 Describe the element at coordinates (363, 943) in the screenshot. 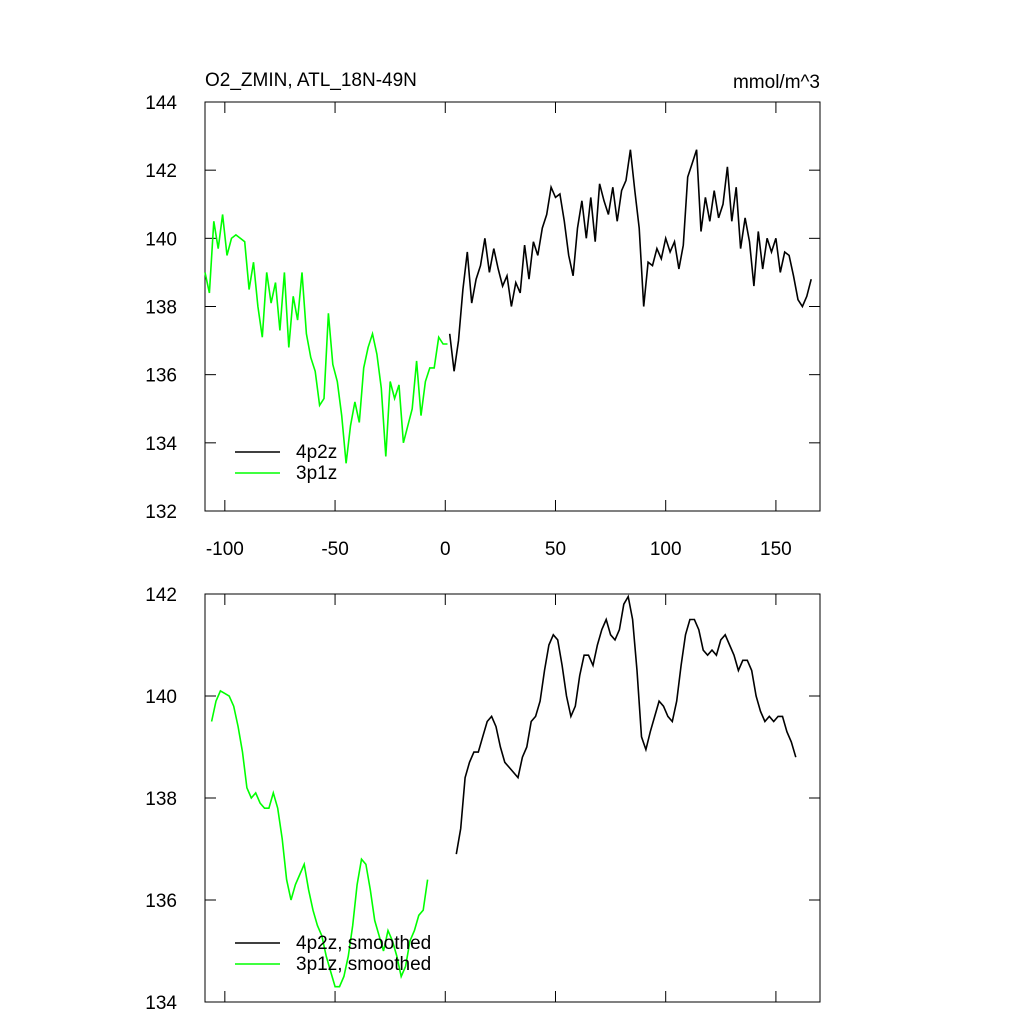

I see `legend-label: 4p2z, smoothed` at that location.